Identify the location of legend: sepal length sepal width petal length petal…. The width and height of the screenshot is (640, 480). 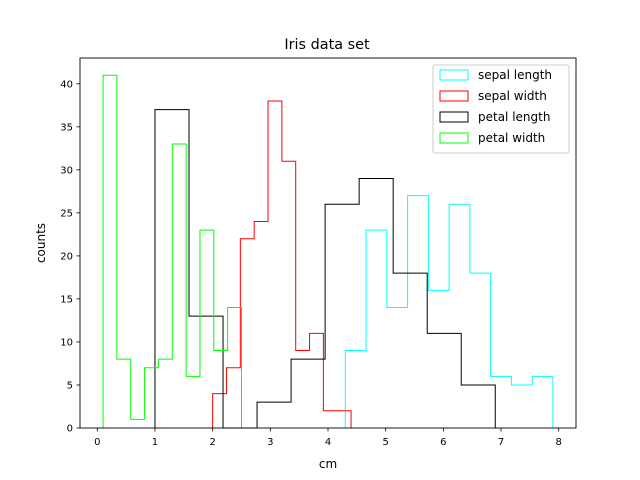
(501, 109).